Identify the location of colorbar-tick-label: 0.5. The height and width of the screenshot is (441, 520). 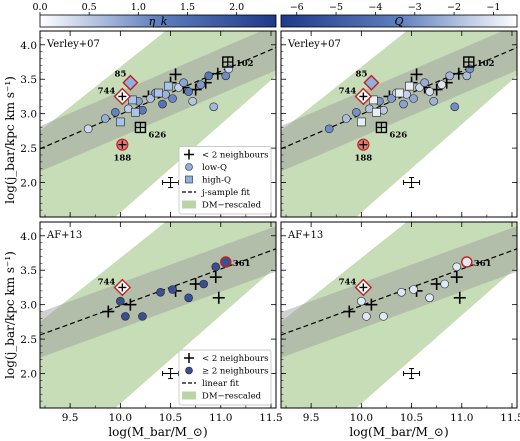
(89, 7).